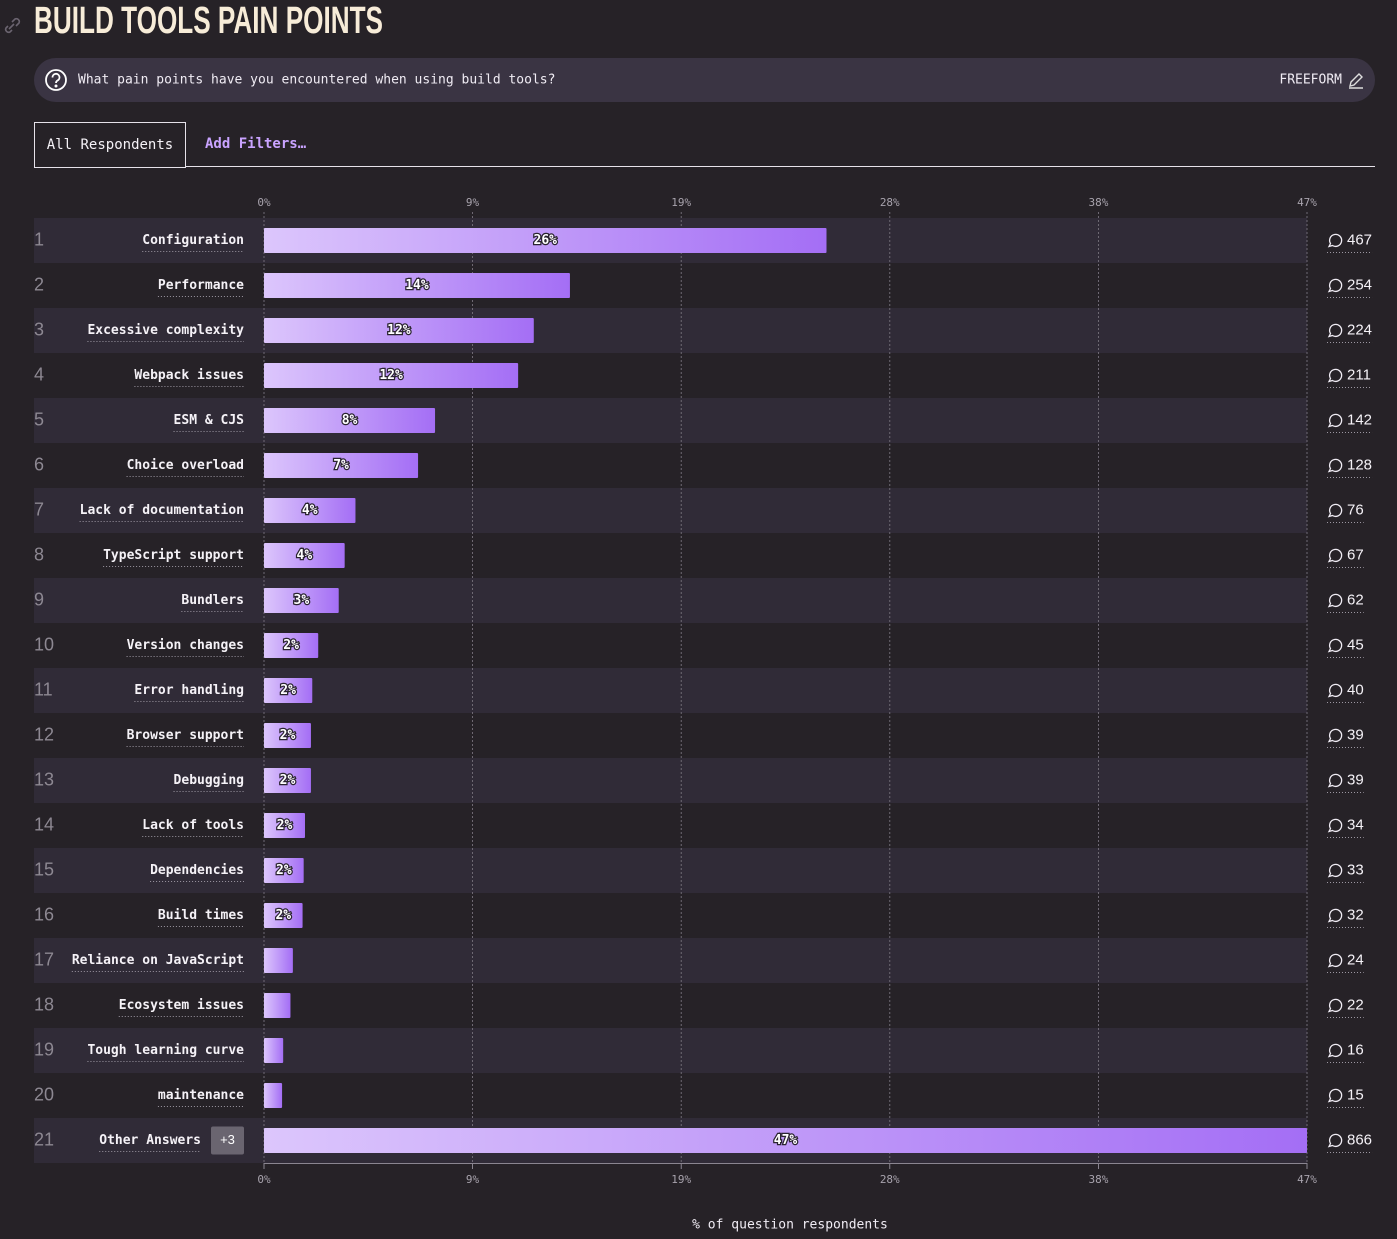 The width and height of the screenshot is (1397, 1239). I want to click on tab-label: All Respondents, so click(110, 145).